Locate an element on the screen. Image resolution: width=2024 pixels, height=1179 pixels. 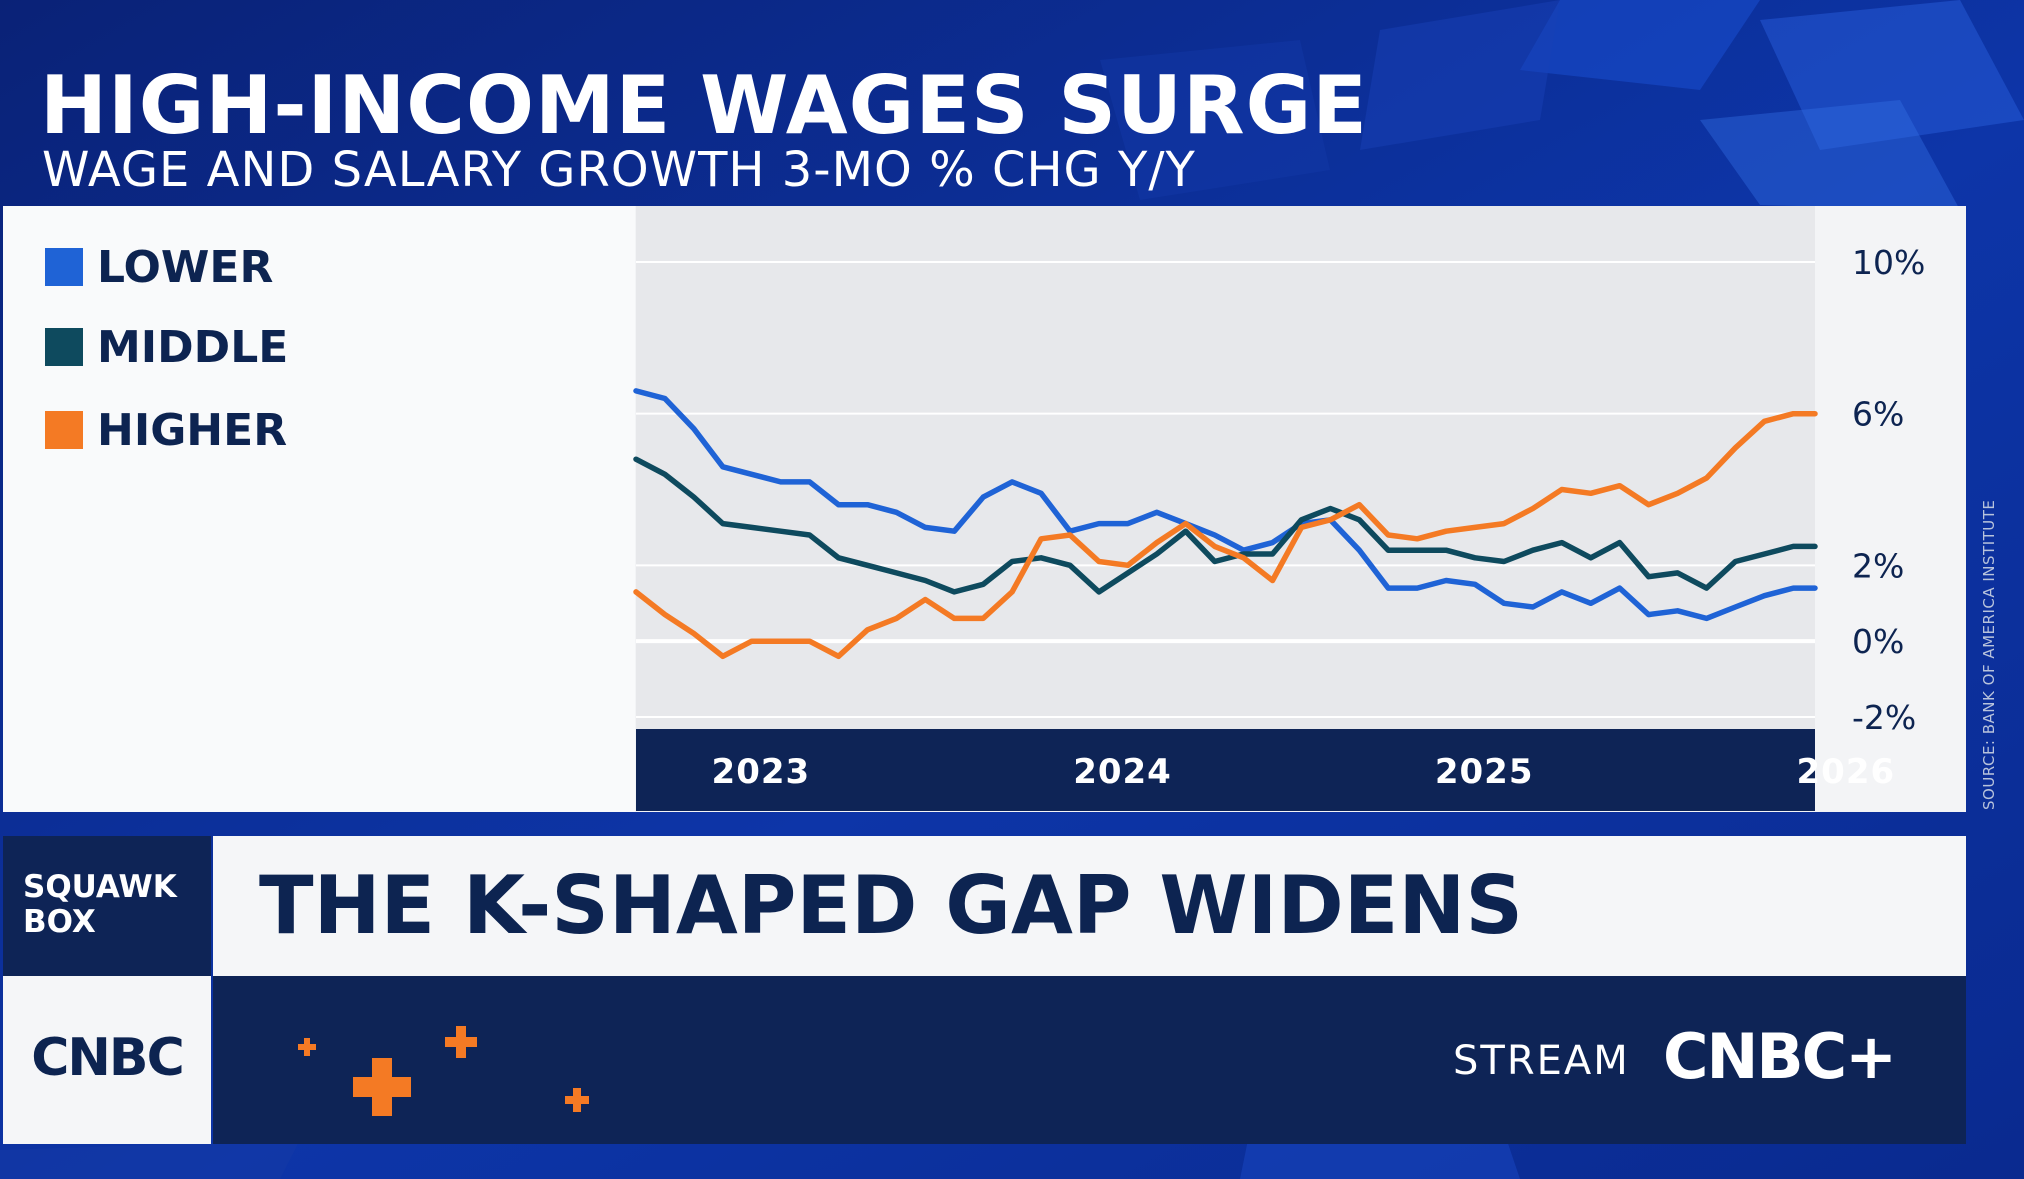
show-name-box: SQUAWK BOX is located at coordinates (107, 906).